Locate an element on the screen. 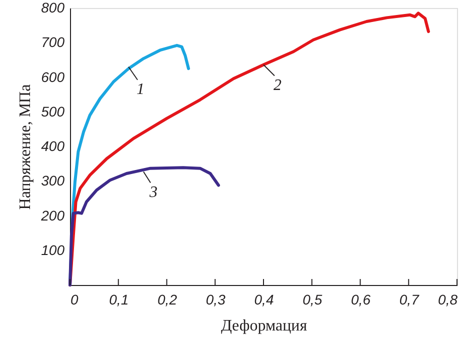 Image resolution: width=469 pixels, height=342 pixels. x-tick-label: 0,3 is located at coordinates (216, 300).